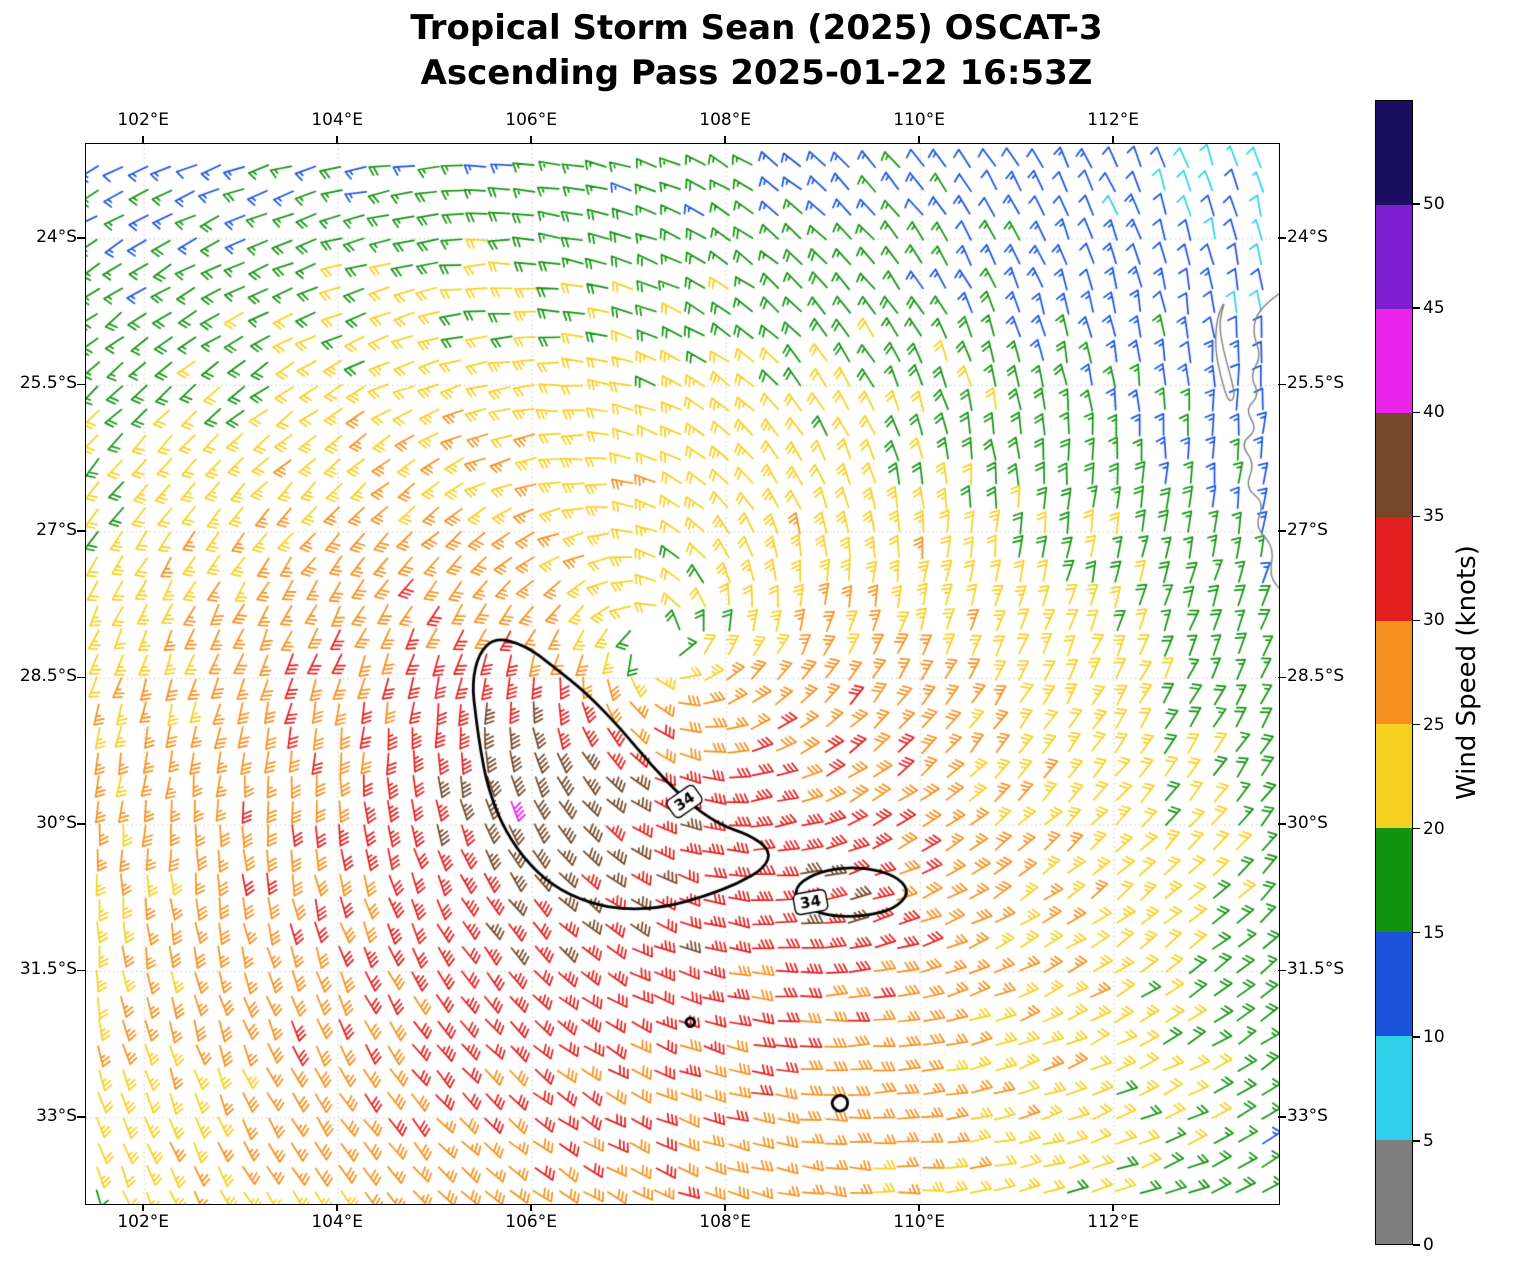 Image resolution: width=1513 pixels, height=1264 pixels. Describe the element at coordinates (756, 28) in the screenshot. I see `chart-title: Tropical Storm Sean (2025) OSCAT-3` at that location.